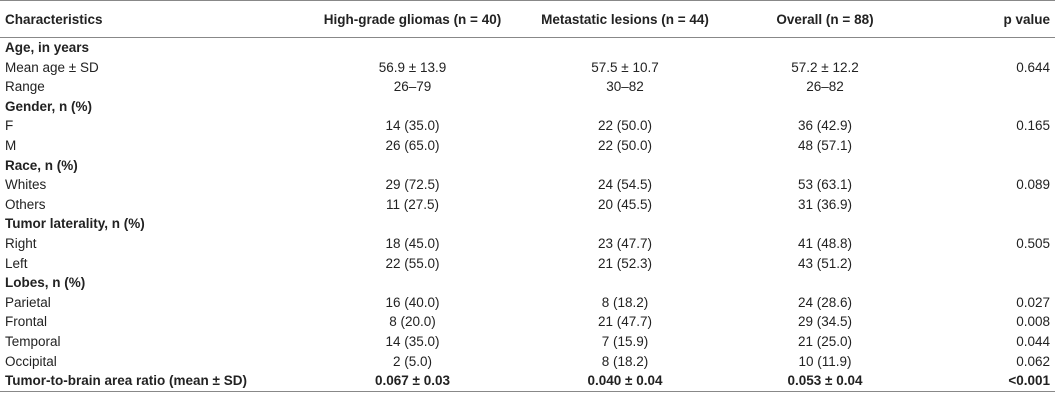  I want to click on group-row: Gender, n (%), so click(527, 107).